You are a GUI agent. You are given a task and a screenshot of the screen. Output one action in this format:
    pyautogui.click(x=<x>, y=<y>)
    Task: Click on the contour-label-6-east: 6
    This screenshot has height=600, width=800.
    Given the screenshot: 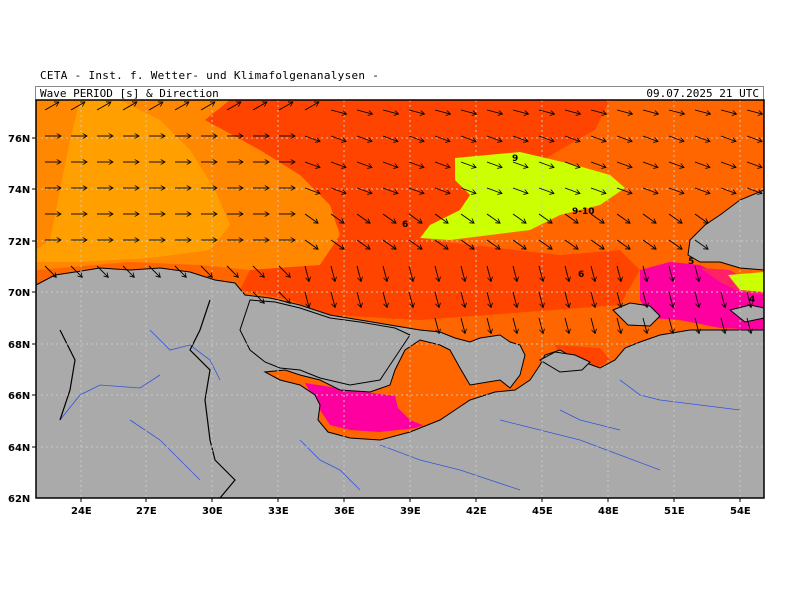 What is the action you would take?
    pyautogui.click(x=581, y=275)
    